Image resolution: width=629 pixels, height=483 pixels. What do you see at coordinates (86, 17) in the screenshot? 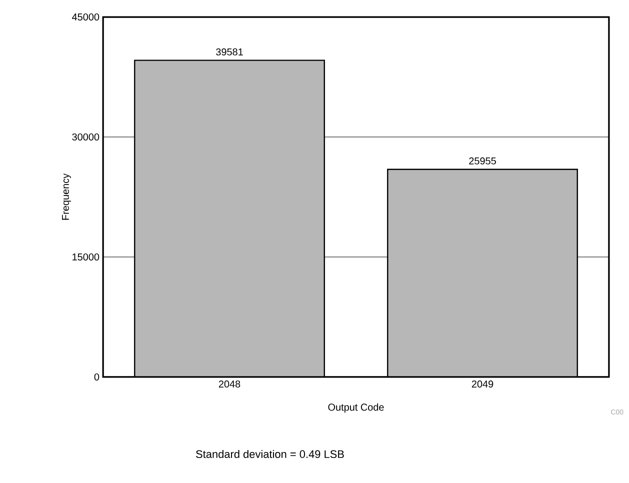
I see `y-tick-label: 45000` at bounding box center [86, 17].